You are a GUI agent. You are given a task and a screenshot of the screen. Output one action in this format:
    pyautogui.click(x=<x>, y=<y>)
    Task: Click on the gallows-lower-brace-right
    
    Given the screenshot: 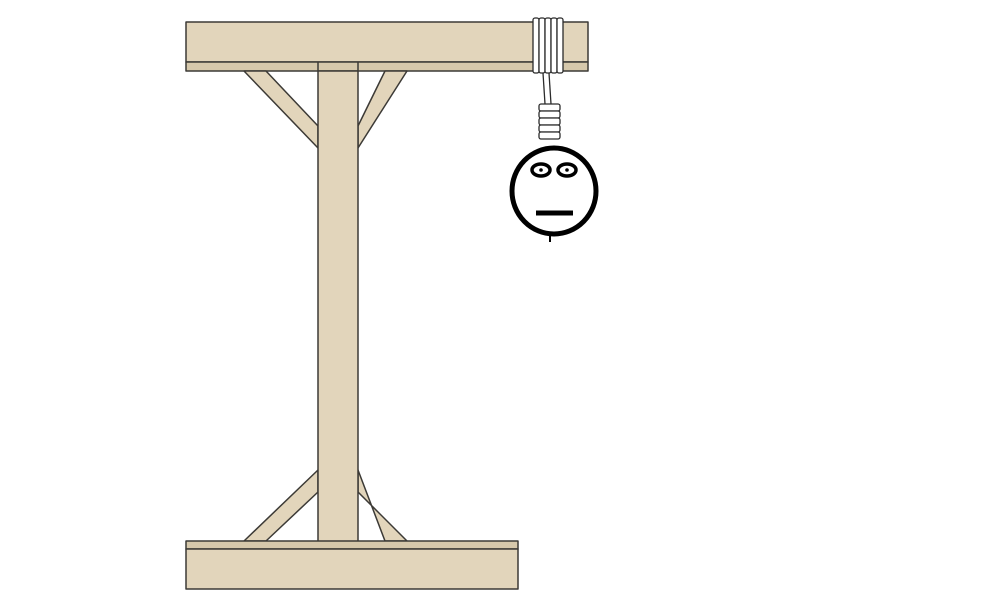 What is the action you would take?
    pyautogui.click(x=382, y=505)
    